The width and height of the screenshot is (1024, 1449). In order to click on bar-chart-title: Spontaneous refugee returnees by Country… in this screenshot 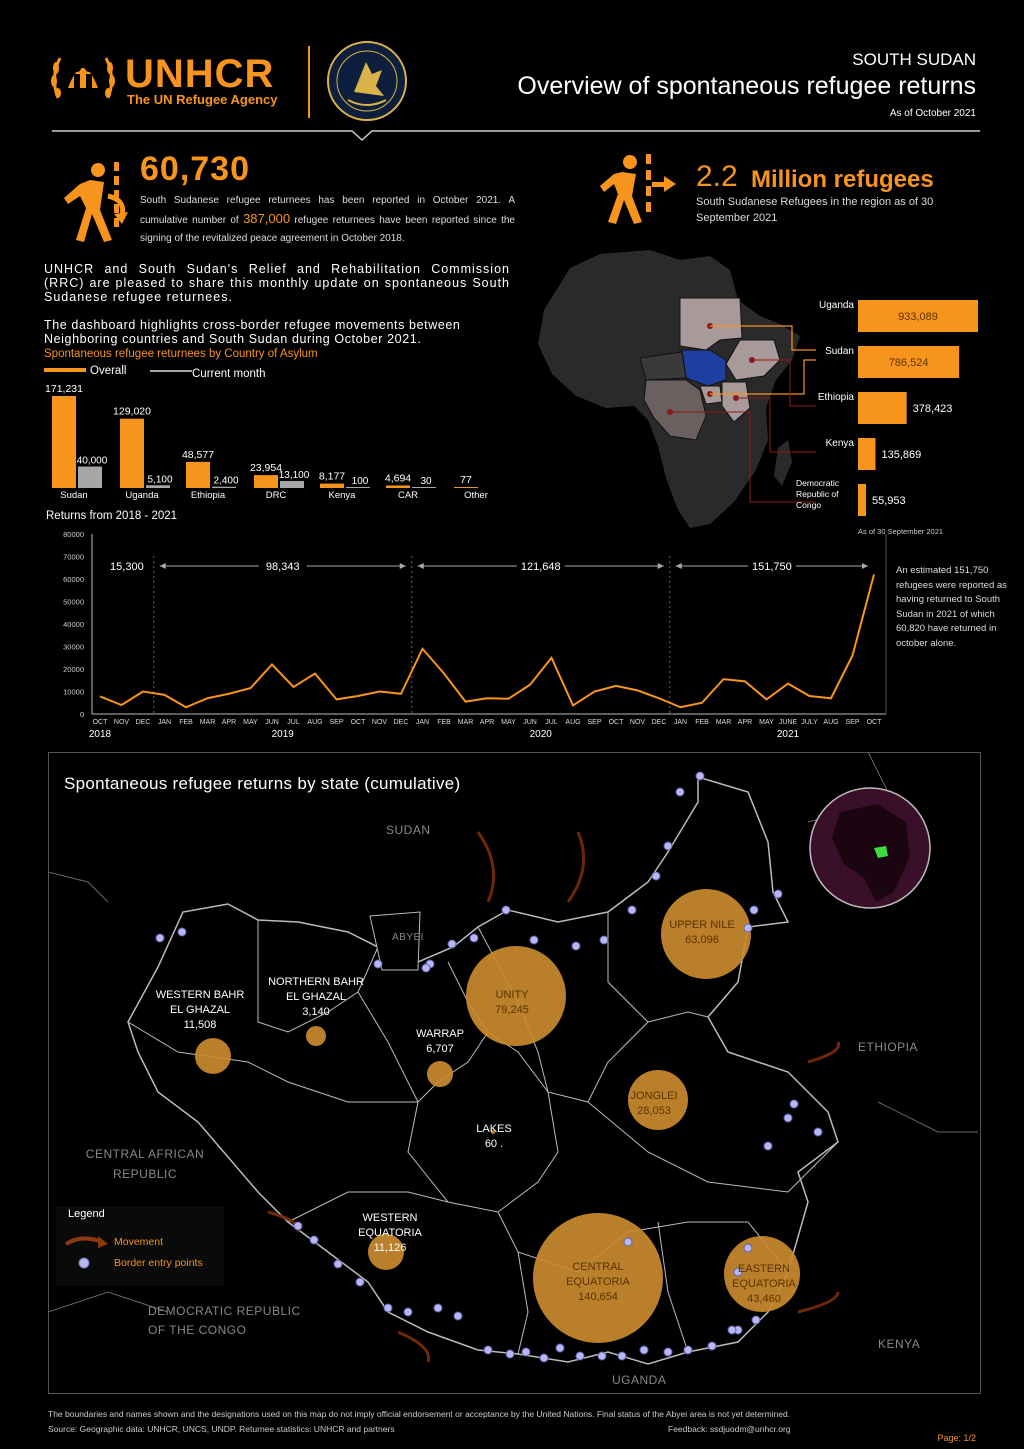, I will do `click(181, 354)`.